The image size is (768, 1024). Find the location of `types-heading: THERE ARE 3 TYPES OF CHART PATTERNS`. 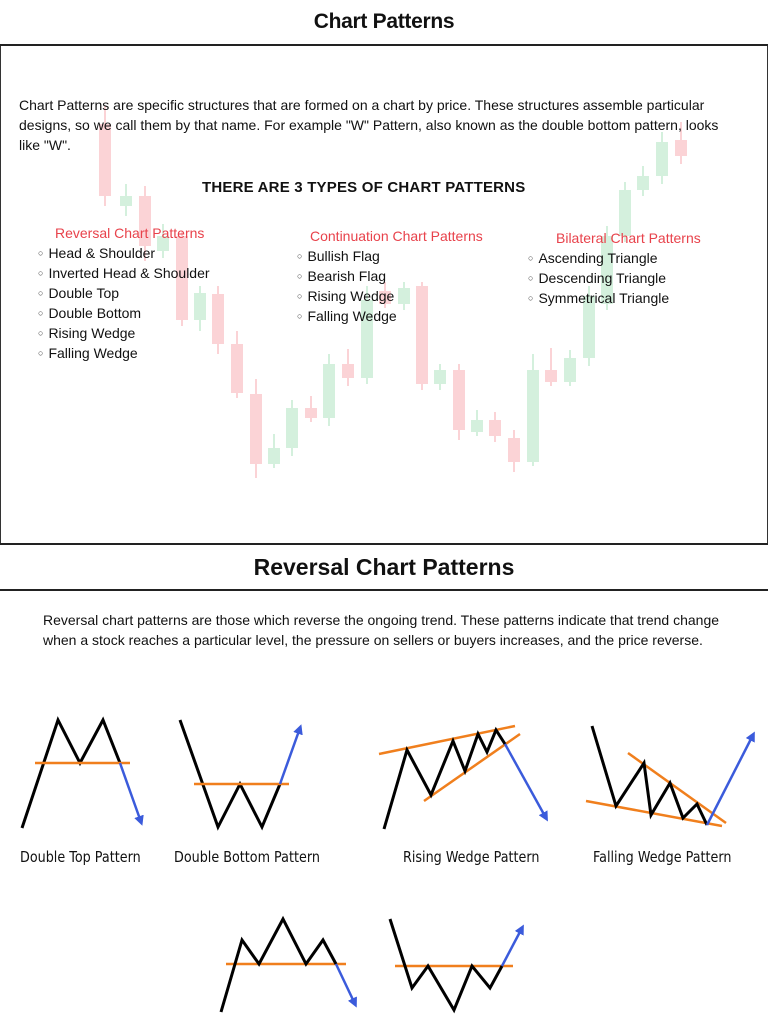

types-heading: THERE ARE 3 TYPES OF CHART PATTERNS is located at coordinates (364, 187).